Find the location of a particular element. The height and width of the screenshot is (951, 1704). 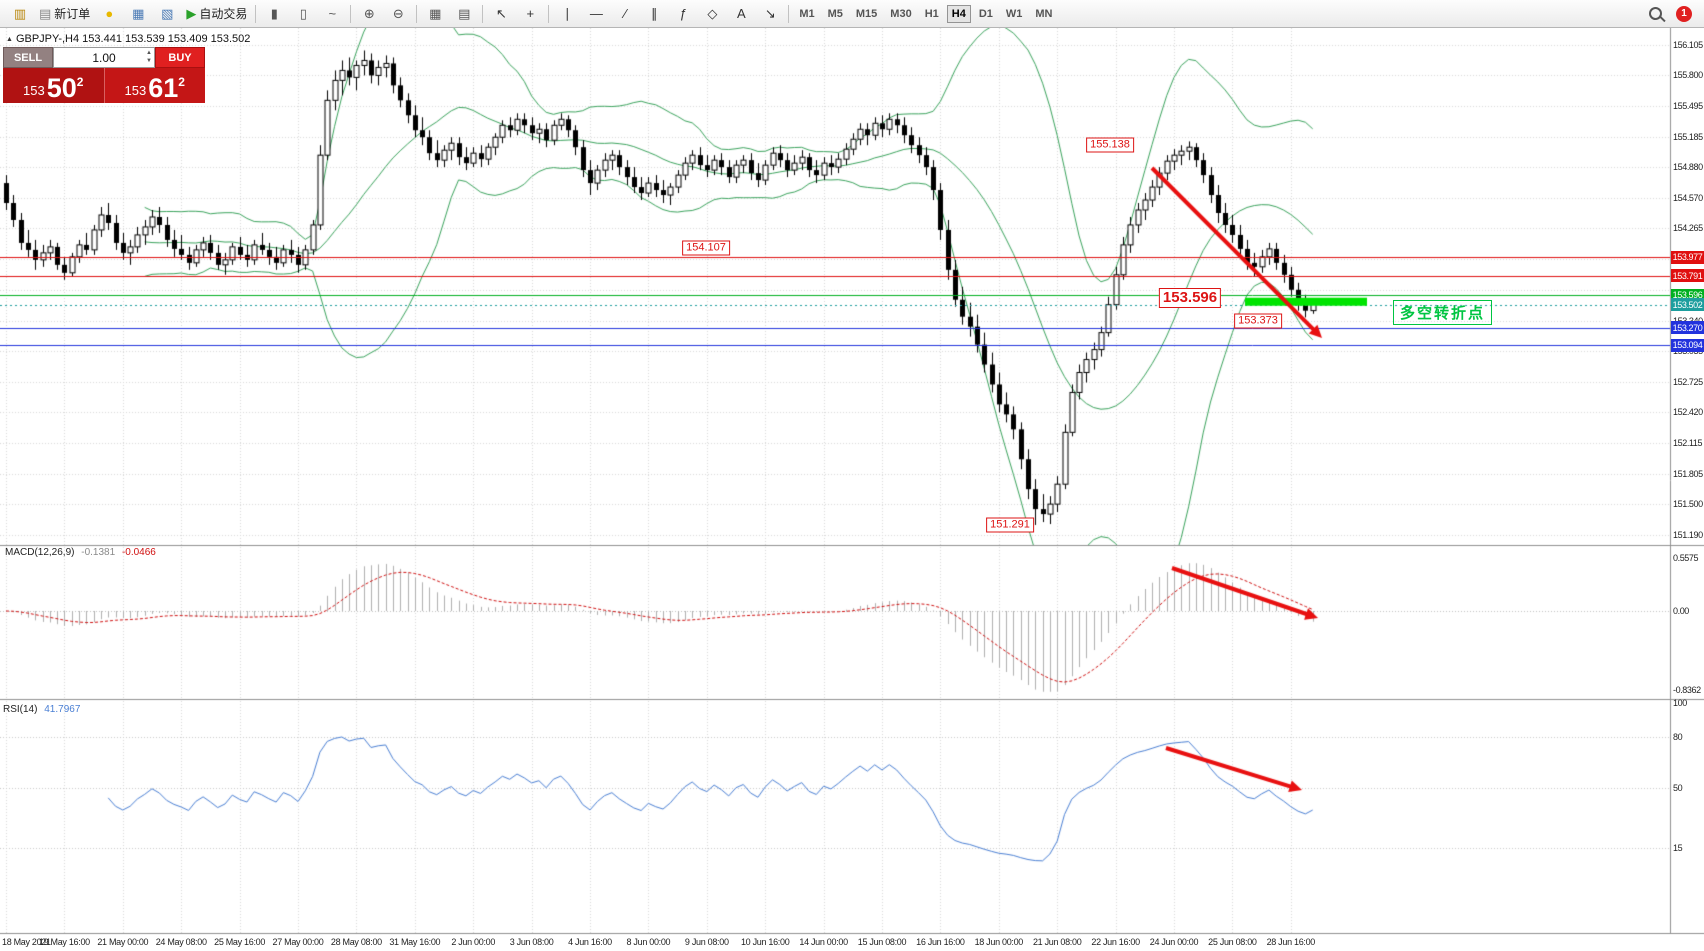

one-click-trade-panel: SELL 1.00 ▲ ▼ BUY 153 50 2 153 61 2 is located at coordinates (104, 75).